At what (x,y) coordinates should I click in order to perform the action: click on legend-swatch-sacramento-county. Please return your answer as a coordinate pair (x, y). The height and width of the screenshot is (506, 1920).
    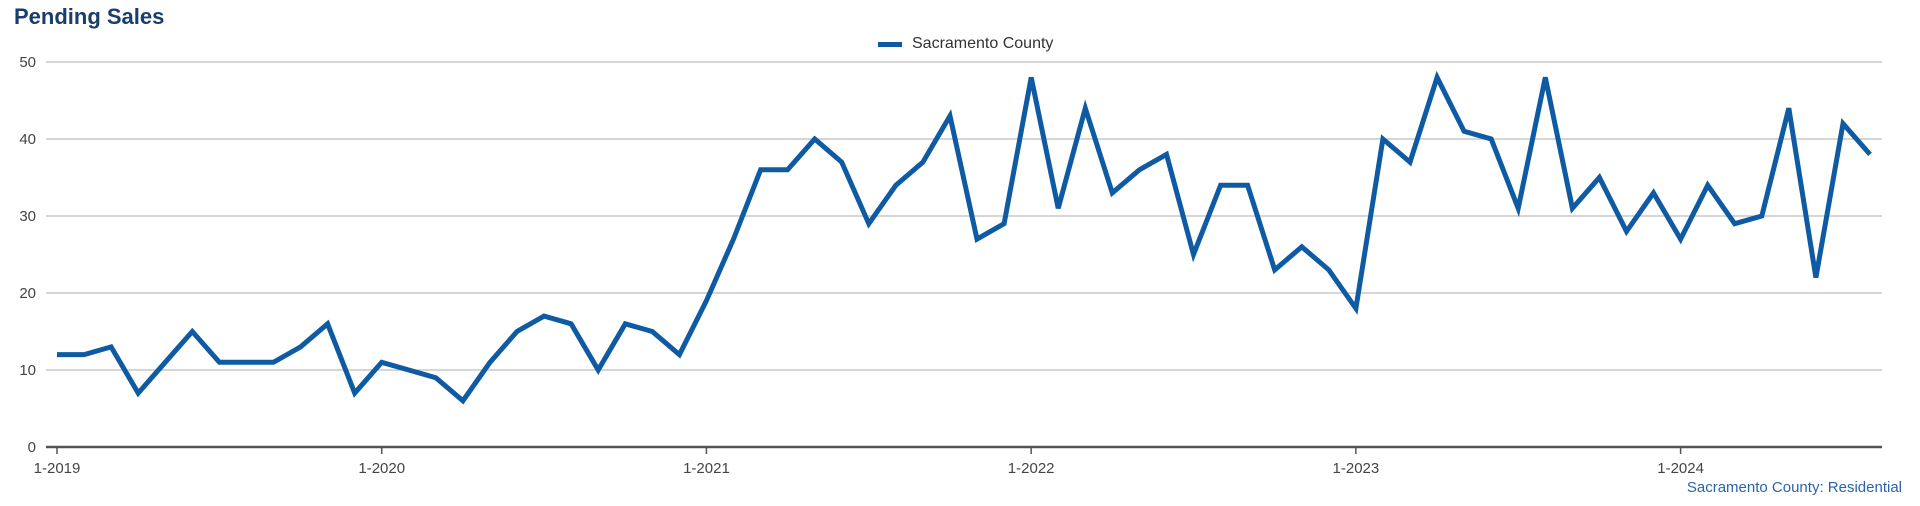
    Looking at the image, I should click on (890, 44).